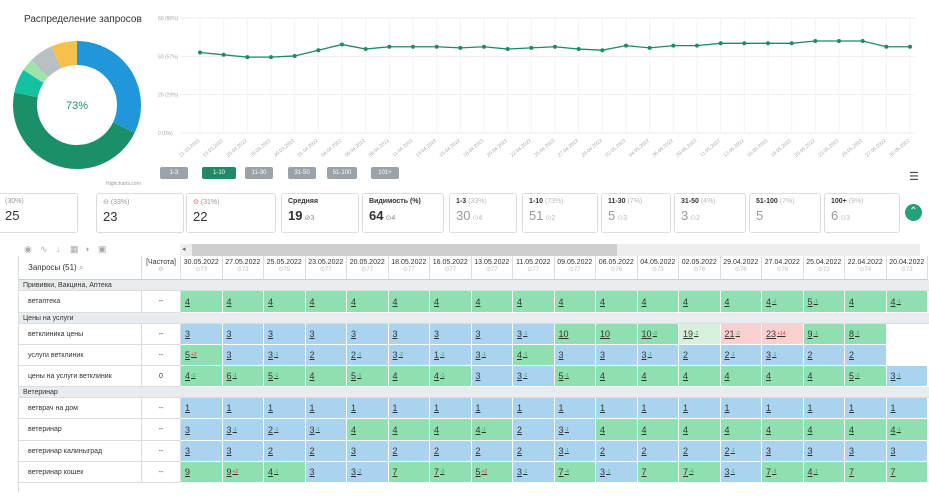 This screenshot has width=929, height=499. Describe the element at coordinates (658, 268) in the screenshot. I see `date-header: 04.05.2022 ⊙73` at that location.